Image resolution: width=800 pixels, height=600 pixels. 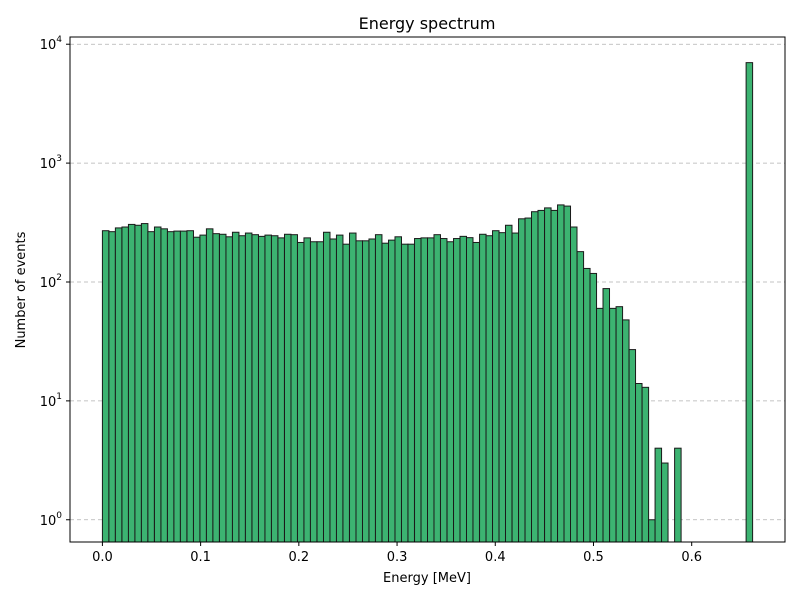 I want to click on y-tick-label: 10¹, so click(x=51, y=401).